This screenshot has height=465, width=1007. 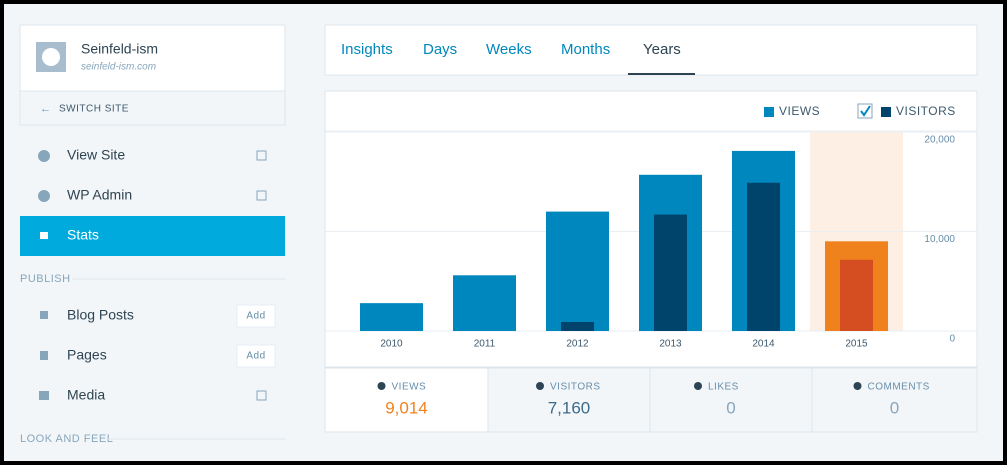 What do you see at coordinates (87, 355) in the screenshot?
I see `nav-item: Pages` at bounding box center [87, 355].